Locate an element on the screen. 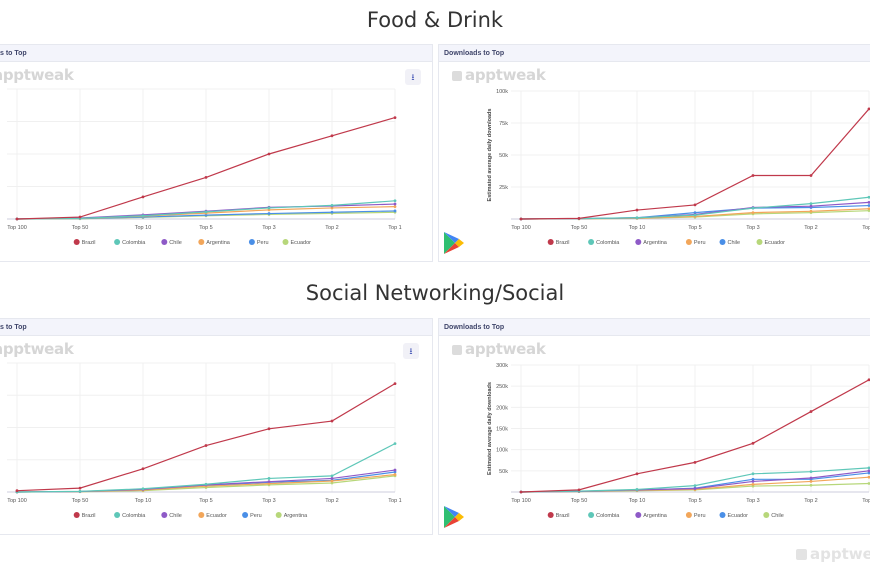 This screenshot has width=870, height=570. legend-label: Brazil is located at coordinates (89, 516).